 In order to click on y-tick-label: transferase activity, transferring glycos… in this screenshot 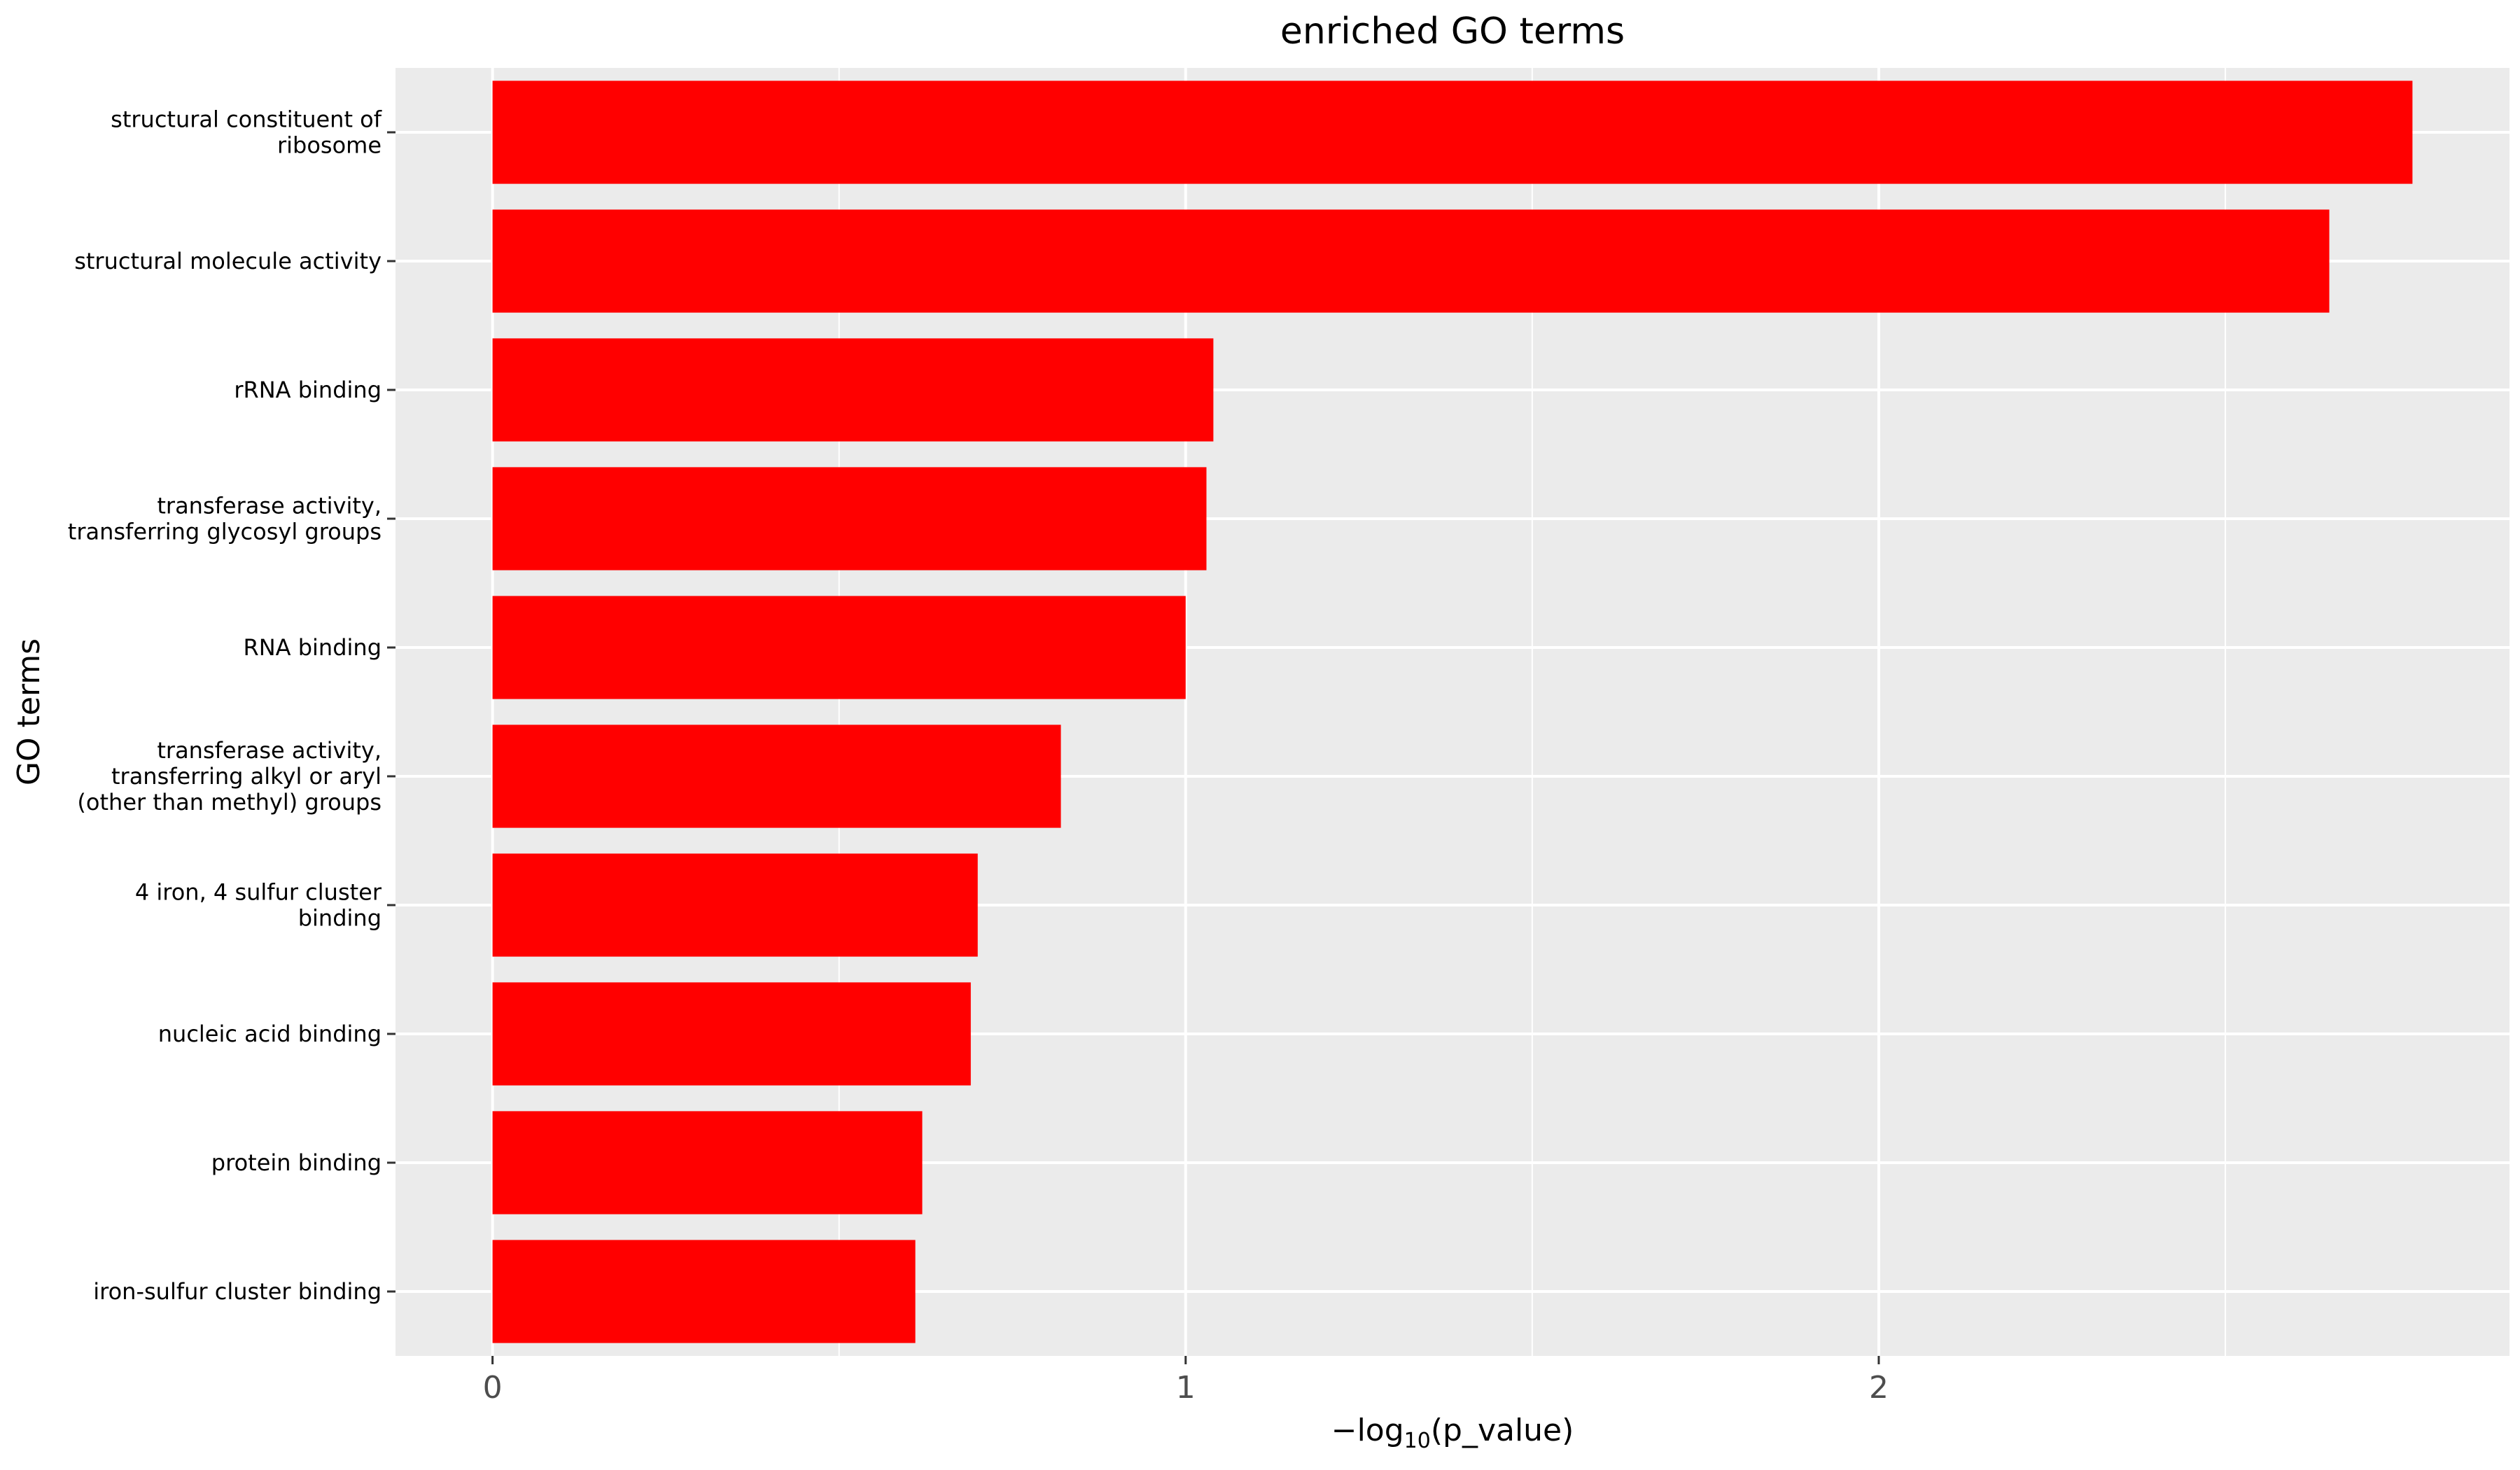, I will do `click(225, 519)`.